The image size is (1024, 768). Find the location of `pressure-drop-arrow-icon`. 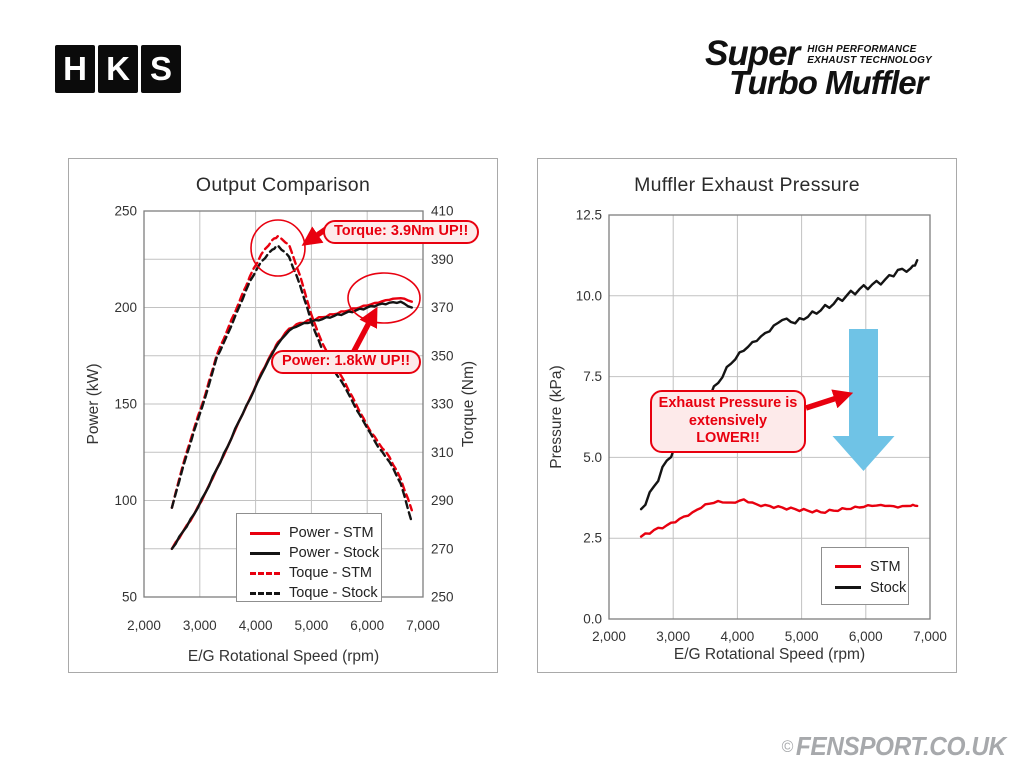

pressure-drop-arrow-icon is located at coordinates (863, 400).